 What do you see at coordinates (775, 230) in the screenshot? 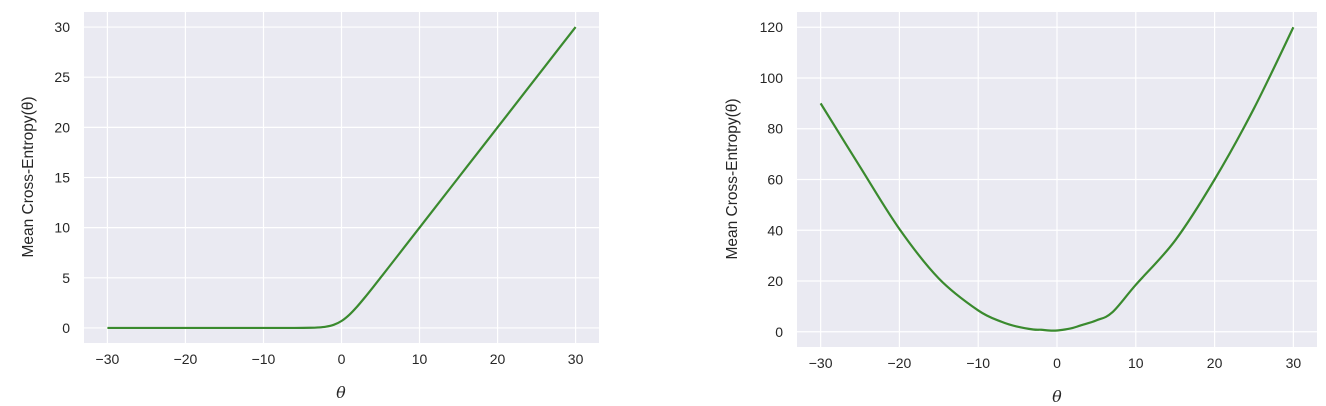
I see `y-tick-label: 40` at bounding box center [775, 230].